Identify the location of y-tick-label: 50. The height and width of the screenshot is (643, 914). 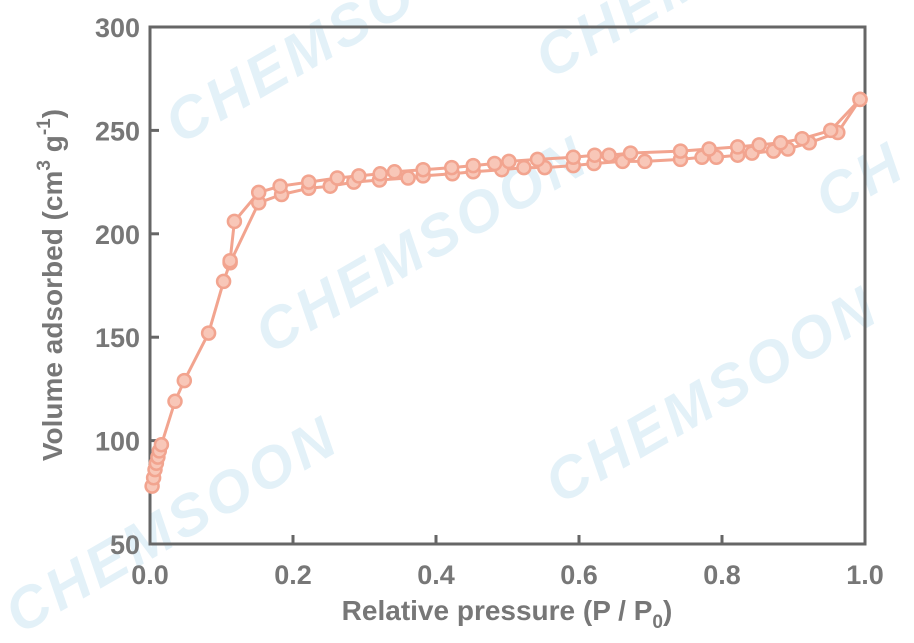
(125, 545).